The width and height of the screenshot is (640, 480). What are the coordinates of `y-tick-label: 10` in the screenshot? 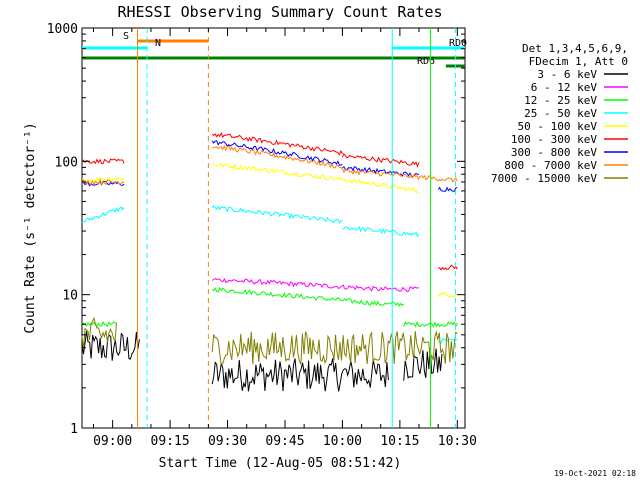 It's located at (70, 296).